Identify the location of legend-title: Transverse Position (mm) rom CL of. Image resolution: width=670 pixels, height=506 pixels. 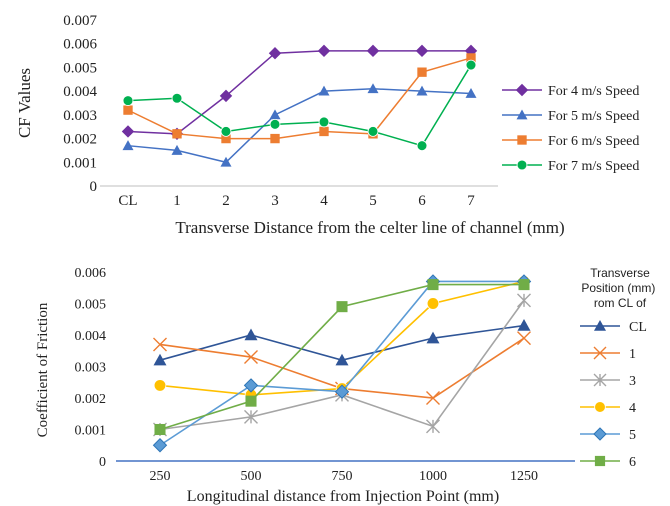
(619, 288).